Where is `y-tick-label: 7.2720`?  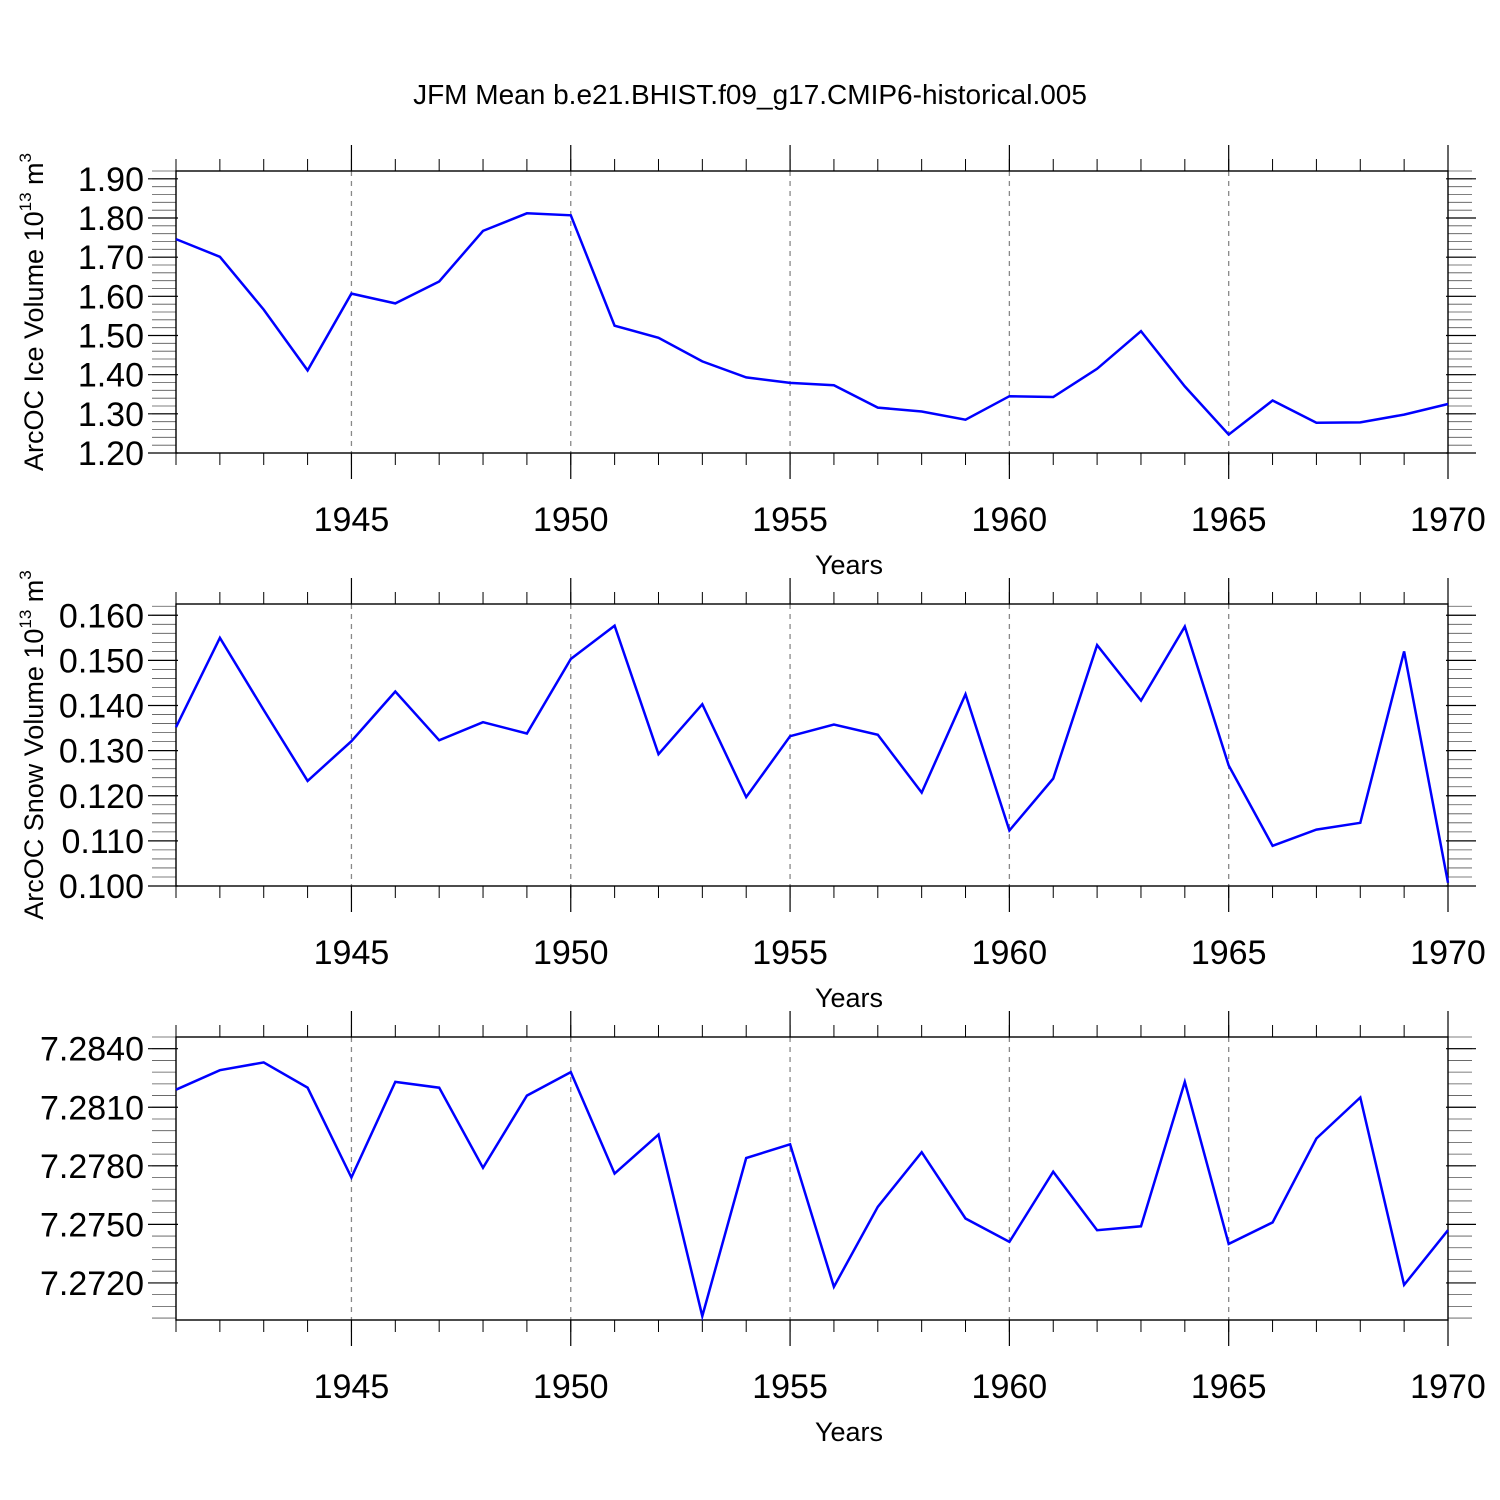
y-tick-label: 7.2720 is located at coordinates (92, 1284).